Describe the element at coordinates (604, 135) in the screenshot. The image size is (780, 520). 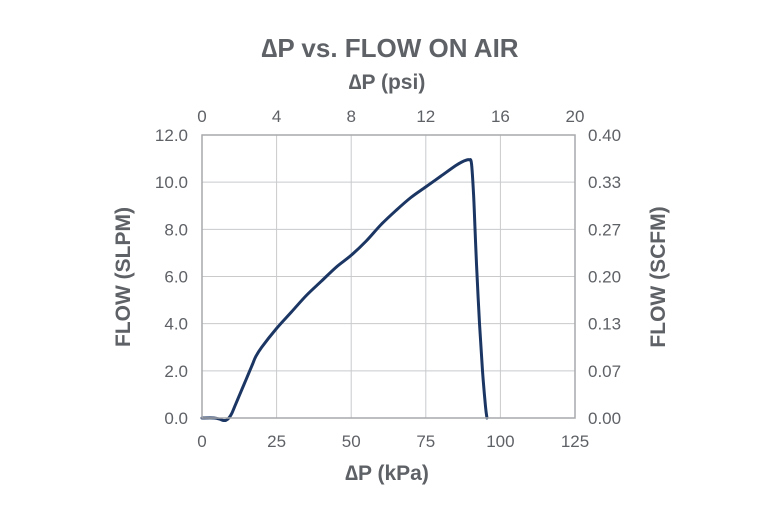
I see `y-right-tick-label: 0.40` at that location.